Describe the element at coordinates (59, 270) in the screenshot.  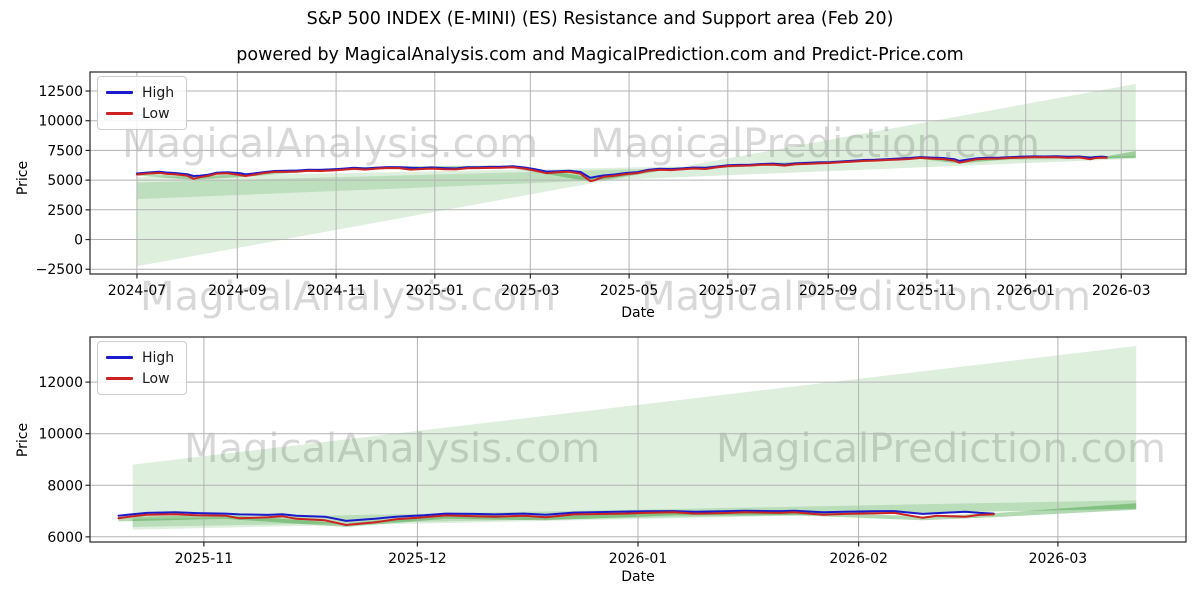
I see `y-tick-label: −2500` at that location.